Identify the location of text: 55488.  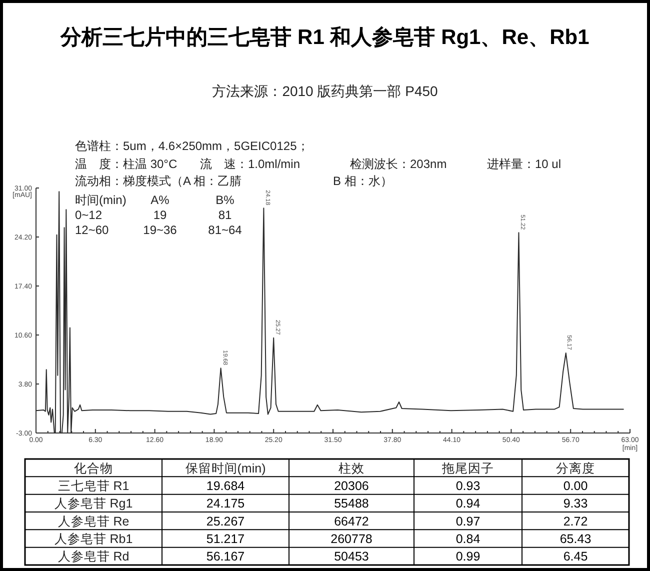
(351, 503).